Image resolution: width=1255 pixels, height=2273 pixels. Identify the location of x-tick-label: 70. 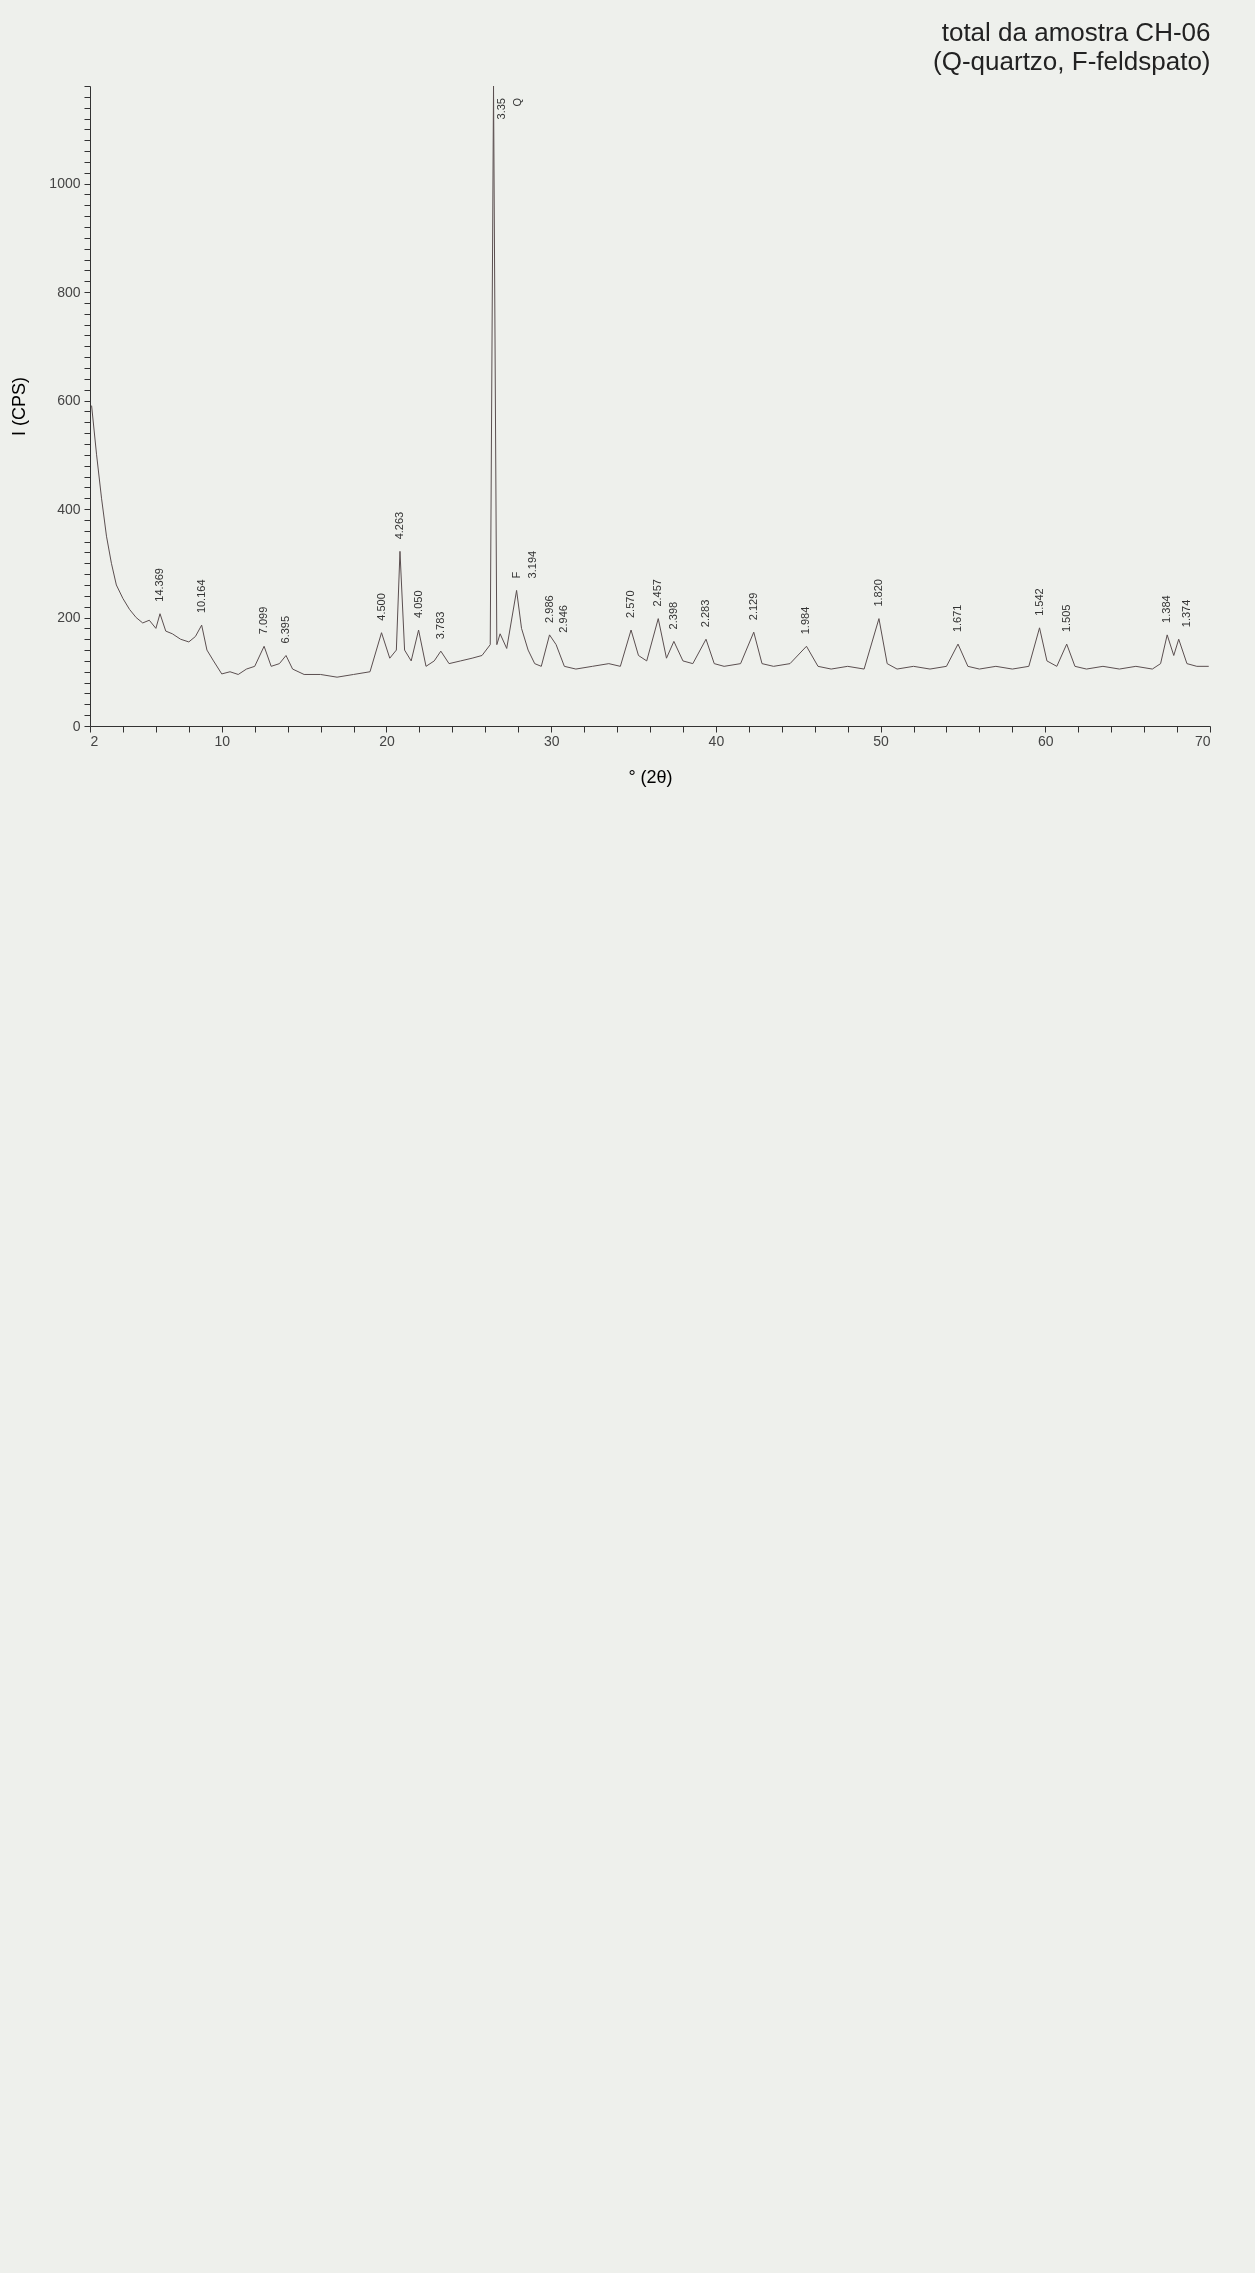
(1202, 740).